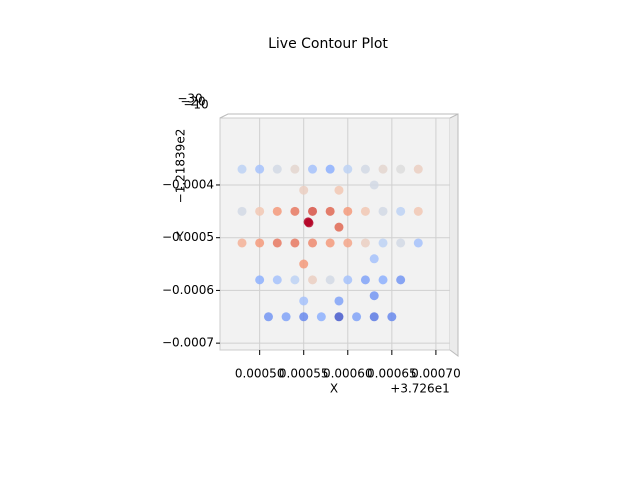  Describe the element at coordinates (179, 237) in the screenshot. I see `y-axis-label: Y` at that location.